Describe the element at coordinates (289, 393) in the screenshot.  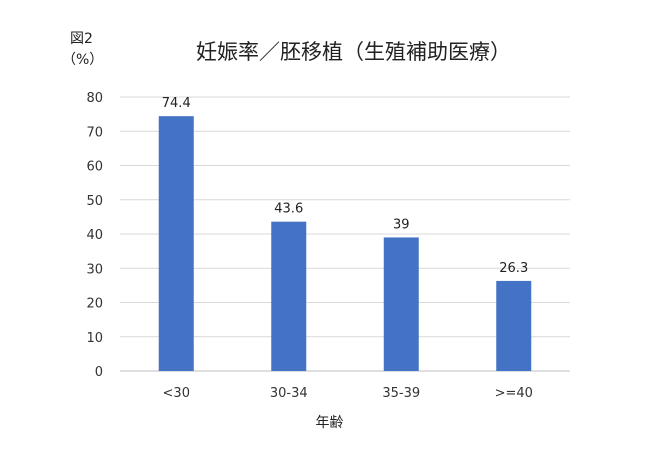
I see `x-tick-label: 30-34` at that location.